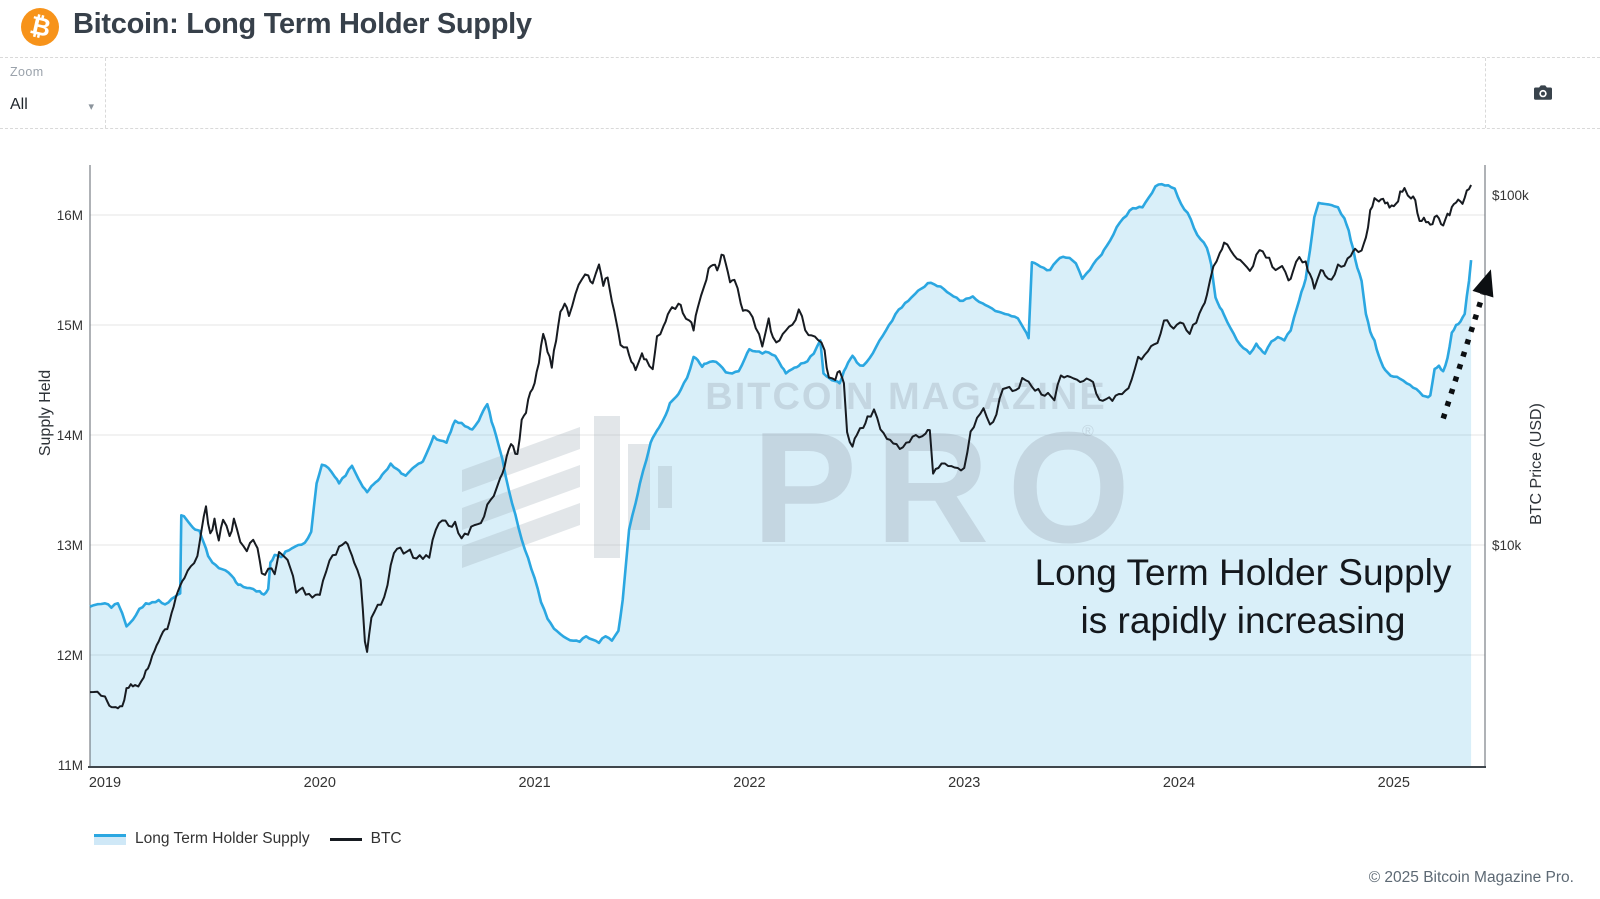  What do you see at coordinates (1483, 283) in the screenshot?
I see `annotation-arrow-head` at bounding box center [1483, 283].